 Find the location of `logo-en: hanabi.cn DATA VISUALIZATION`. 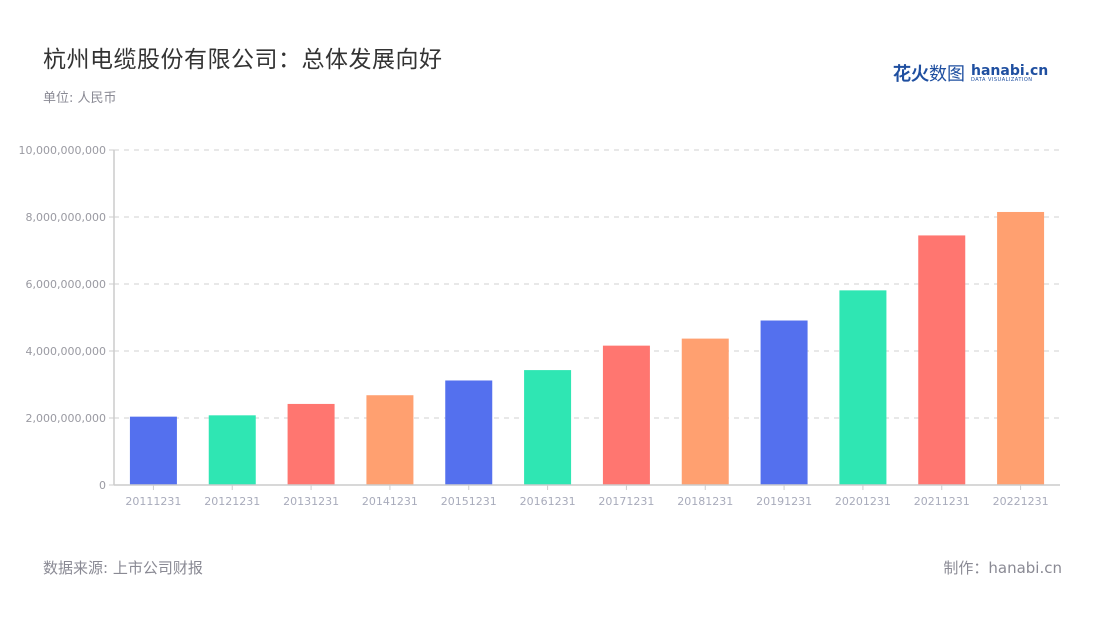

logo-en: hanabi.cn DATA VISUALIZATION is located at coordinates (1009, 73).